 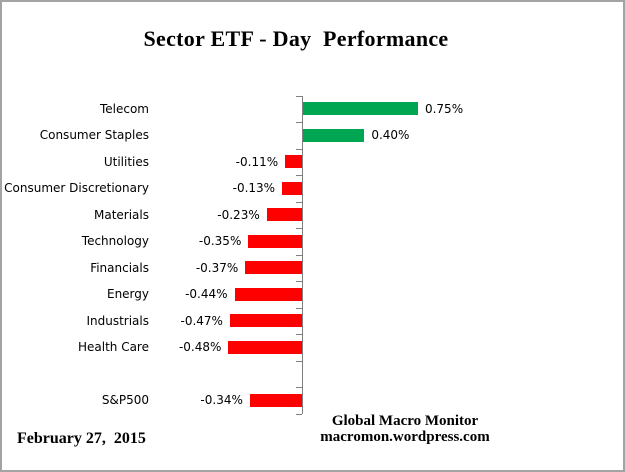 I want to click on bar-s-p500, so click(x=275, y=400).